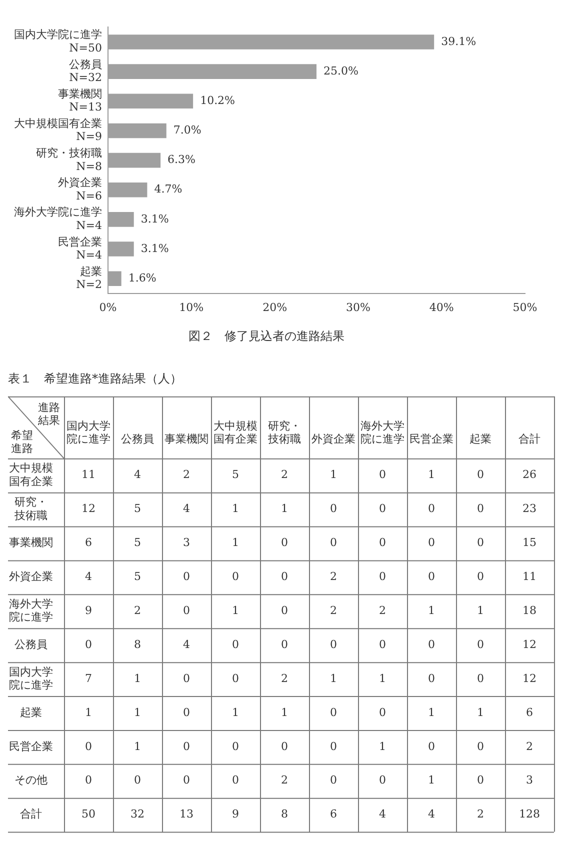  I want to click on y-tick-label: 公務員, so click(31, 644).